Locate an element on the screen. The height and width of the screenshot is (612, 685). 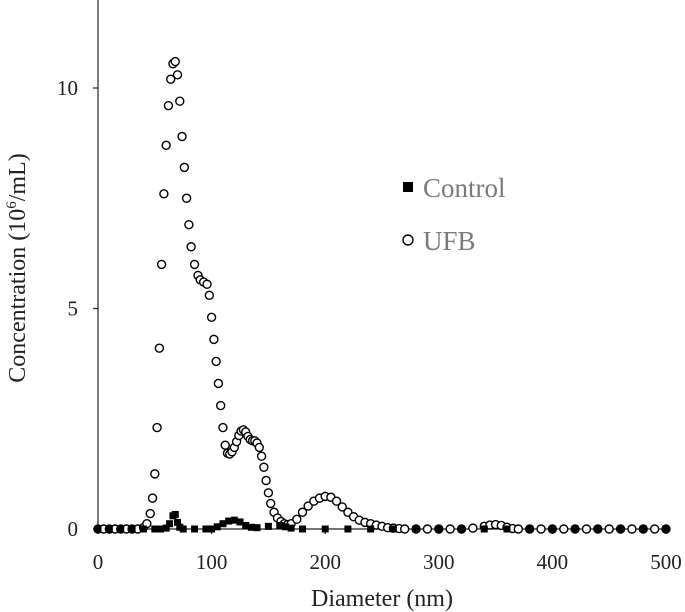
x-tick-label: 500 is located at coordinates (666, 562).